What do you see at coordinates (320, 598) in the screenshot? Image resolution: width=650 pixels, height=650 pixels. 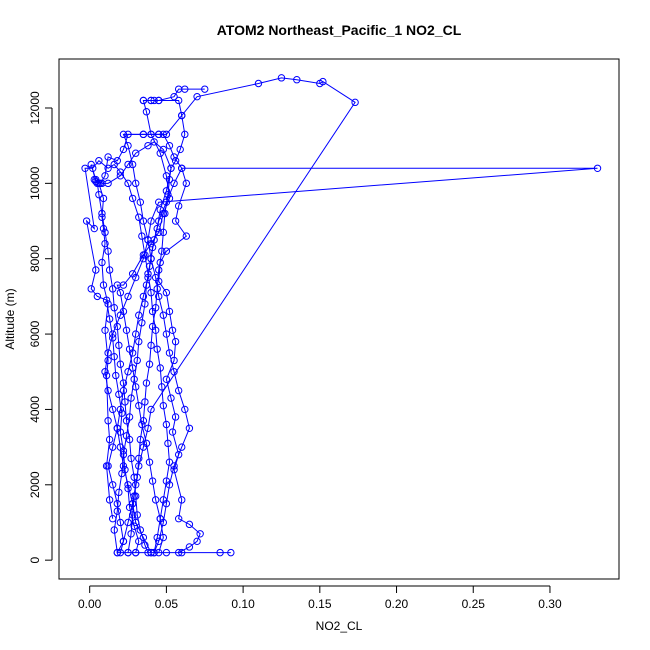 I see `x-axis: 0.00 0.05 0.10 0.15 0.20 0.25 0.30` at bounding box center [320, 598].